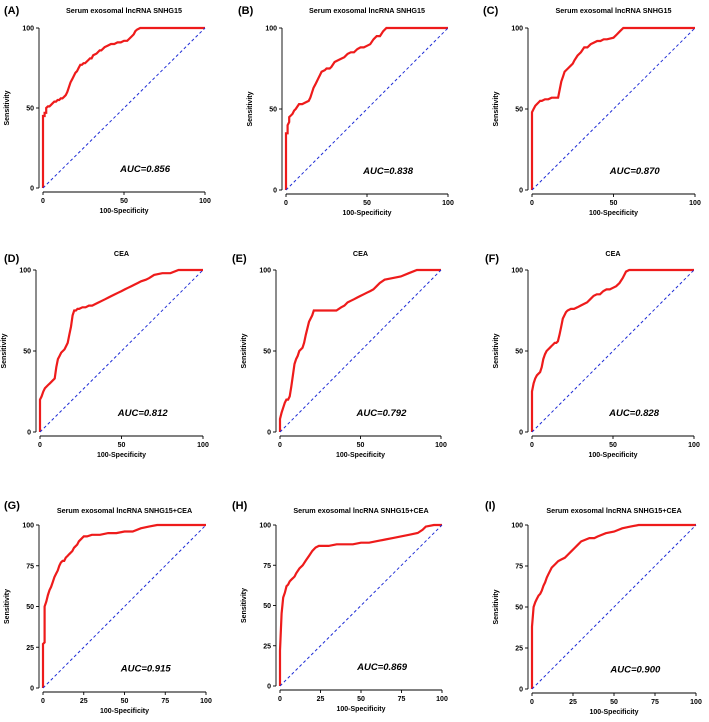 The width and height of the screenshot is (709, 722). What do you see at coordinates (381, 413) in the screenshot?
I see `auc-annotation: AUC=0.792` at bounding box center [381, 413].